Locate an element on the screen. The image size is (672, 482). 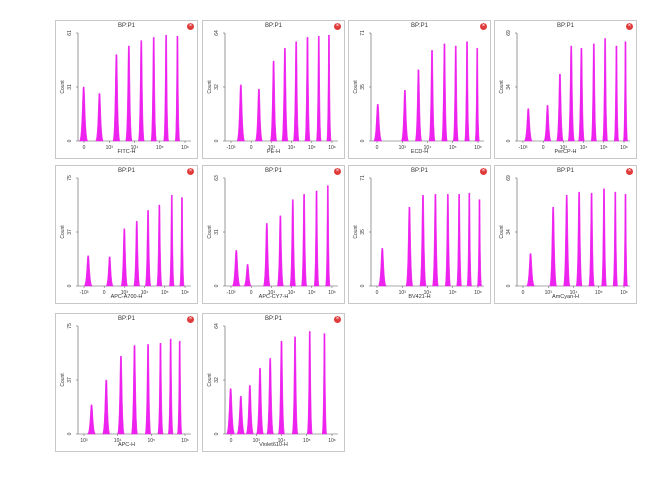
x-axis-label: APC-H is located at coordinates (126, 445).